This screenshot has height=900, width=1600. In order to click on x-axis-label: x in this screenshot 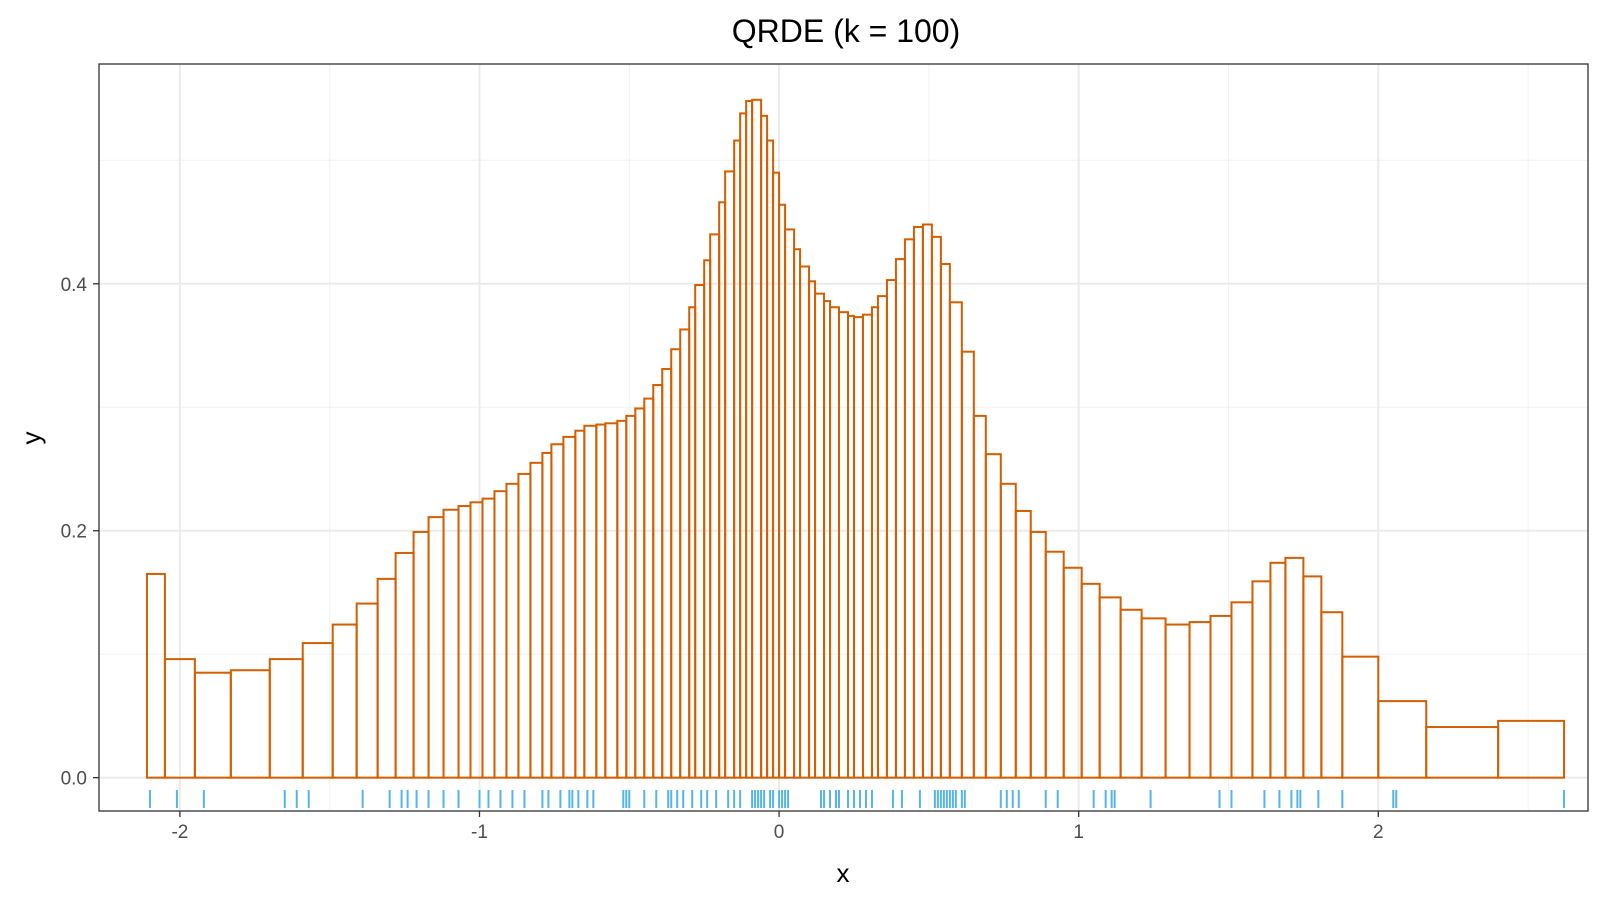, I will do `click(843, 873)`.